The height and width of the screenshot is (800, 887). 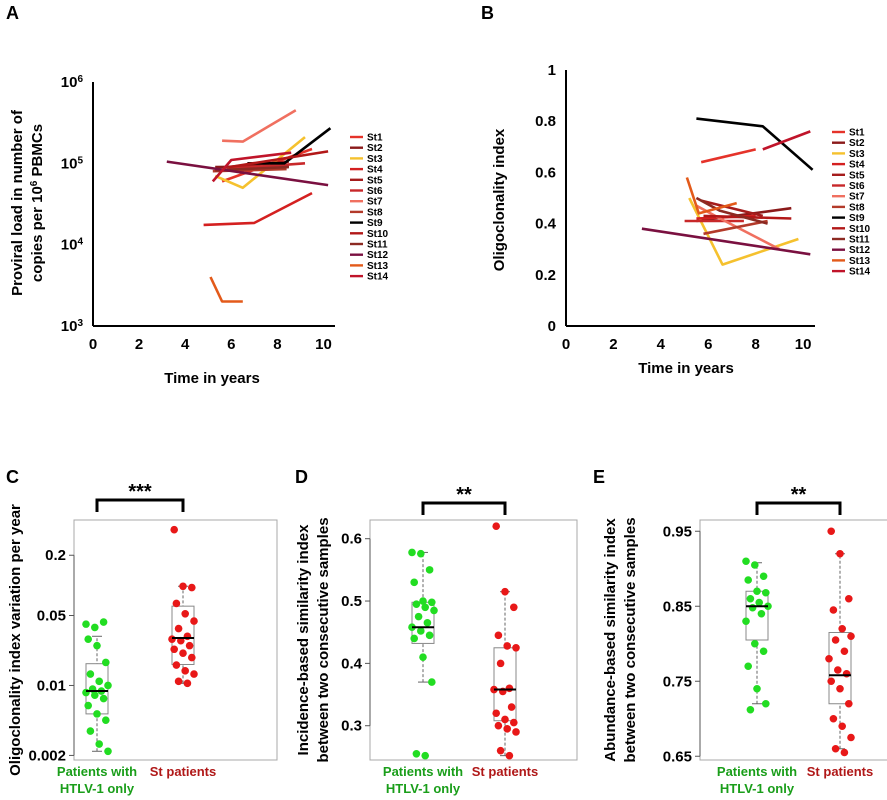 I want to click on chart-a-ytick-label: 106, so click(x=72, y=83).